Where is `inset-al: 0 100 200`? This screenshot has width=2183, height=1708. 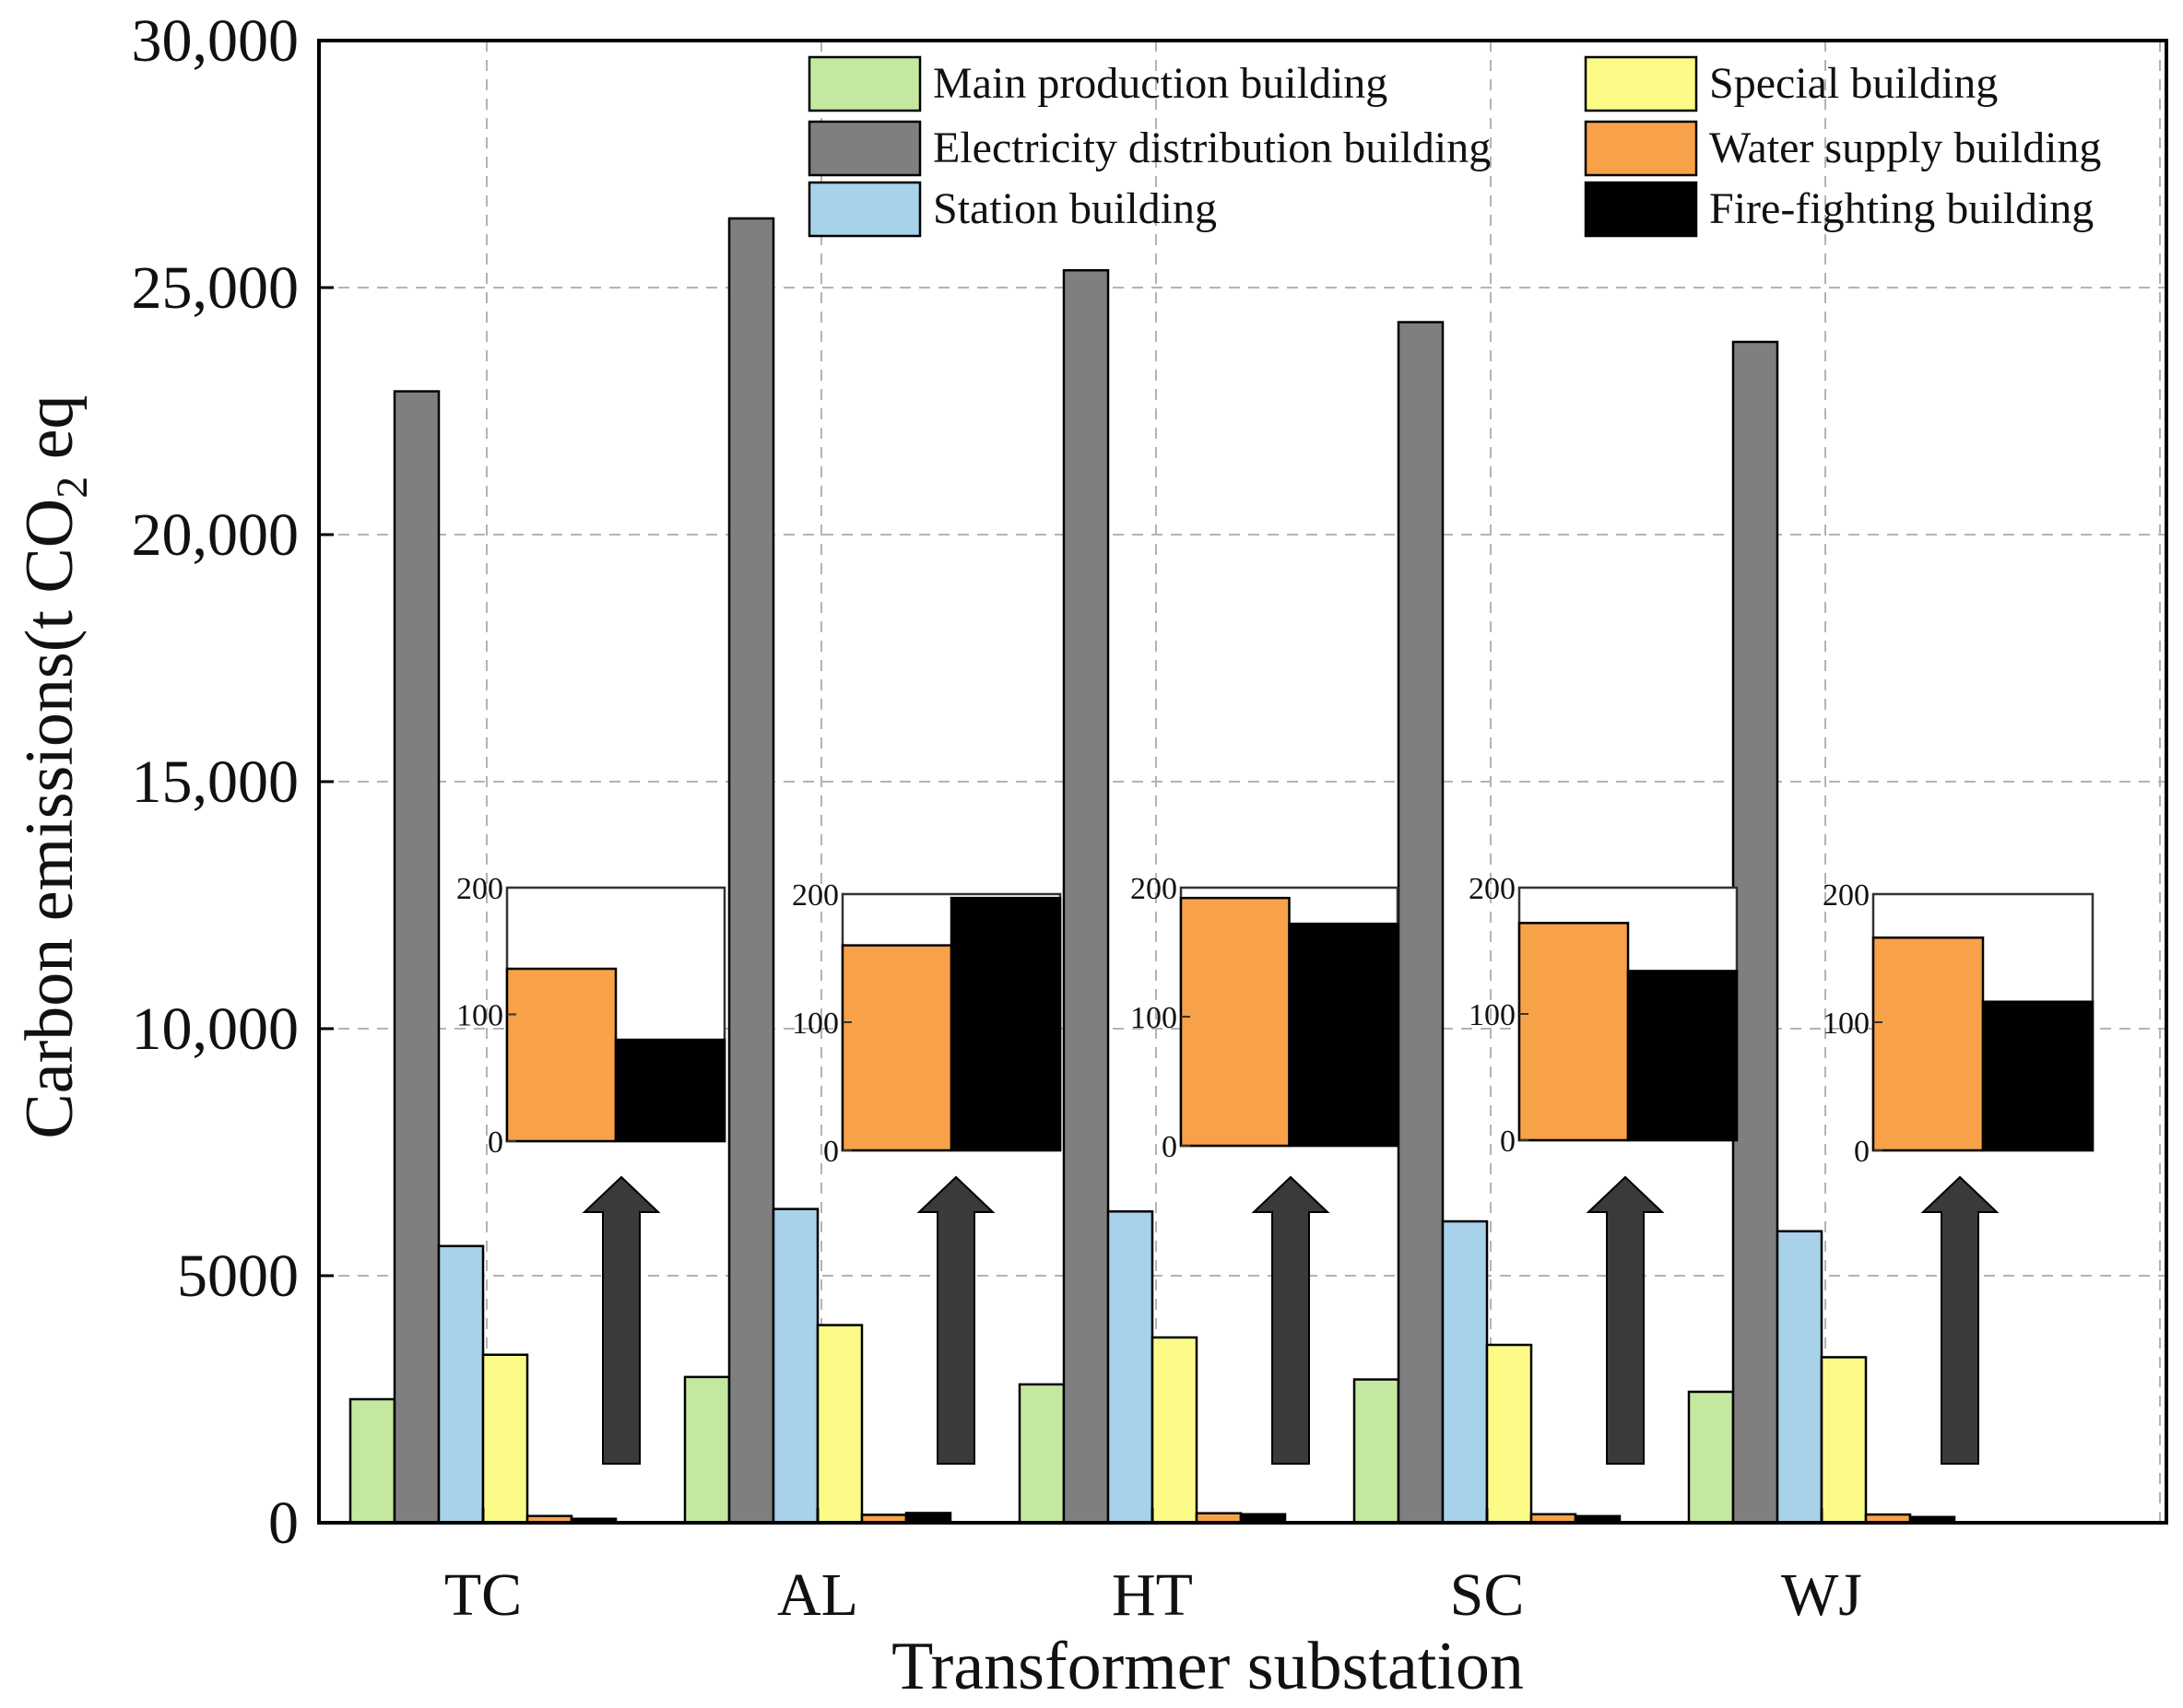 inset-al: 0 100 200 is located at coordinates (927, 1023).